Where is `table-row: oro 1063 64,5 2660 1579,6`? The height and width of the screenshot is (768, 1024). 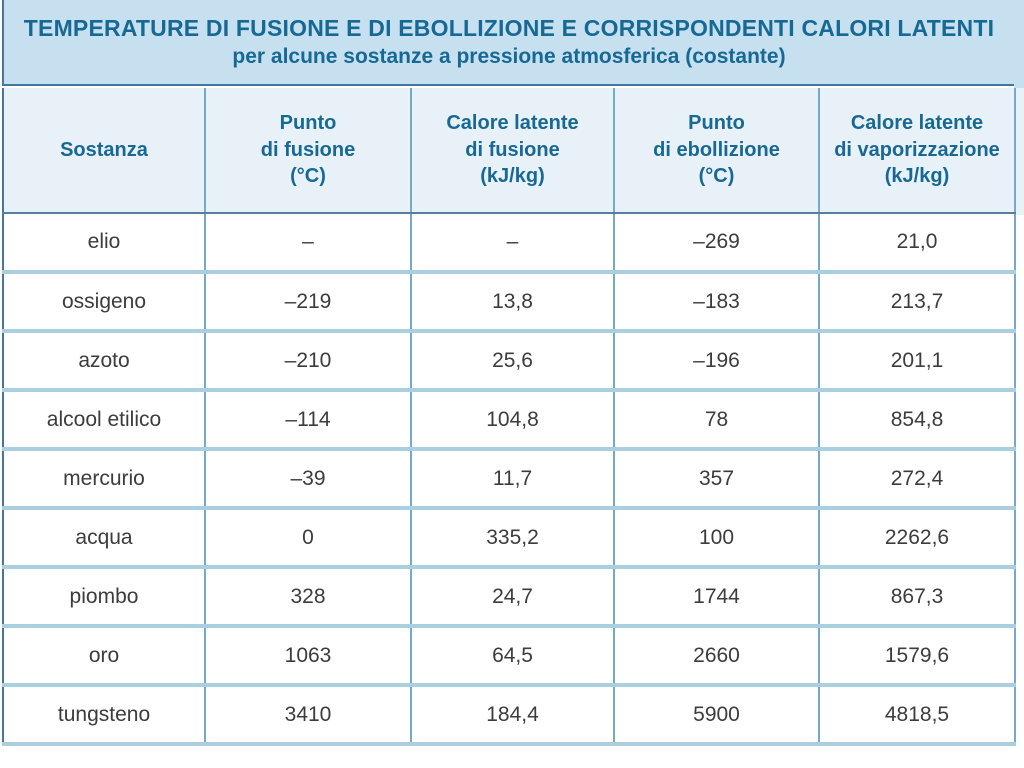 table-row: oro 1063 64,5 2660 1579,6 is located at coordinates (509, 656).